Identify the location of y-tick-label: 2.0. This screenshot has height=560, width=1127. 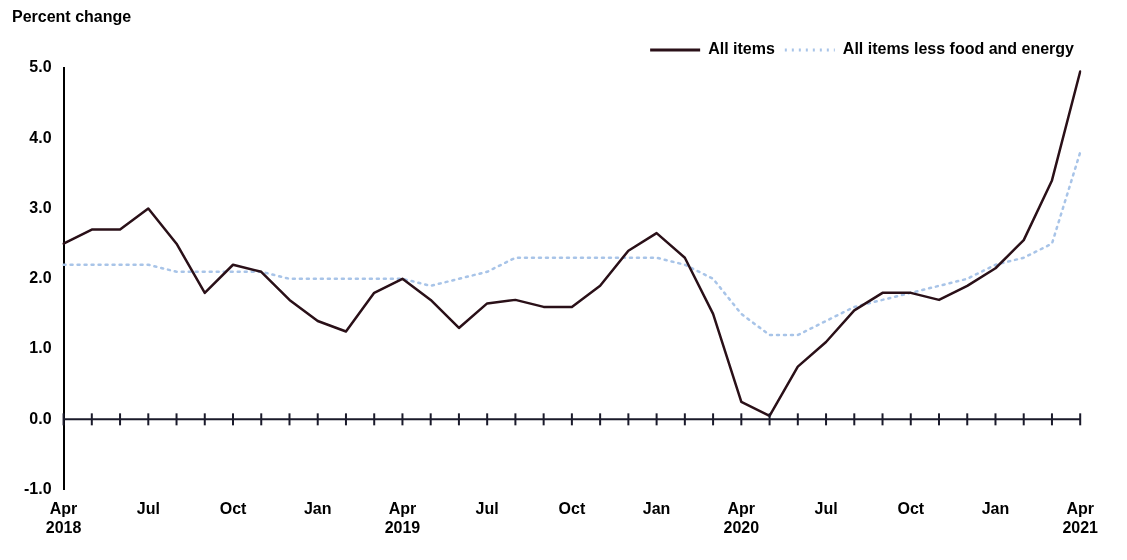
(40, 278).